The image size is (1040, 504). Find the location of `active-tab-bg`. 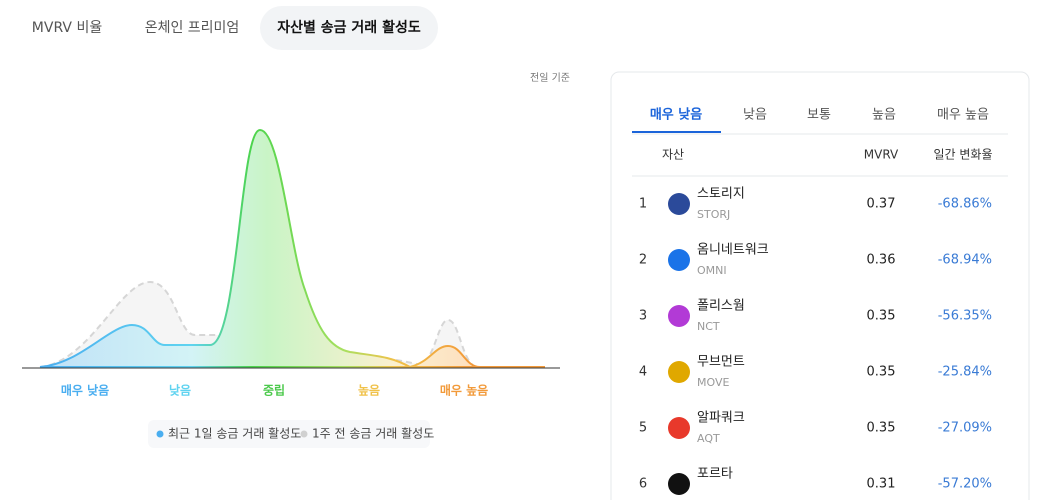

active-tab-bg is located at coordinates (349, 28).